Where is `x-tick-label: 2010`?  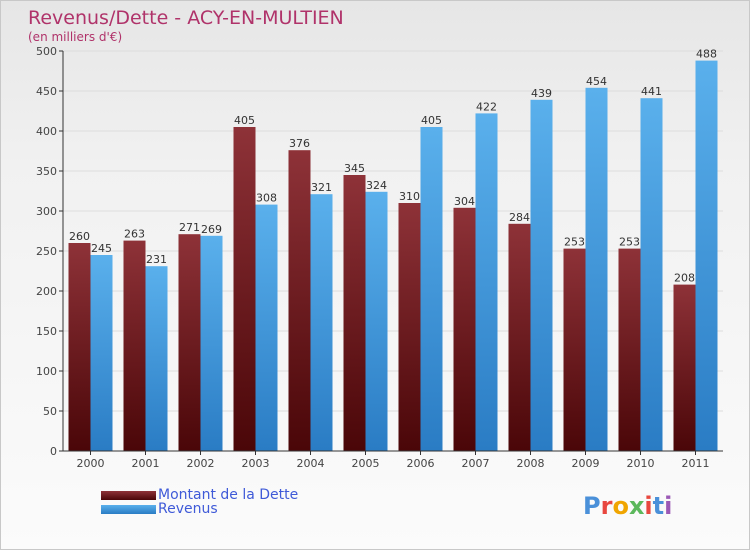
x-tick-label: 2010 is located at coordinates (641, 463).